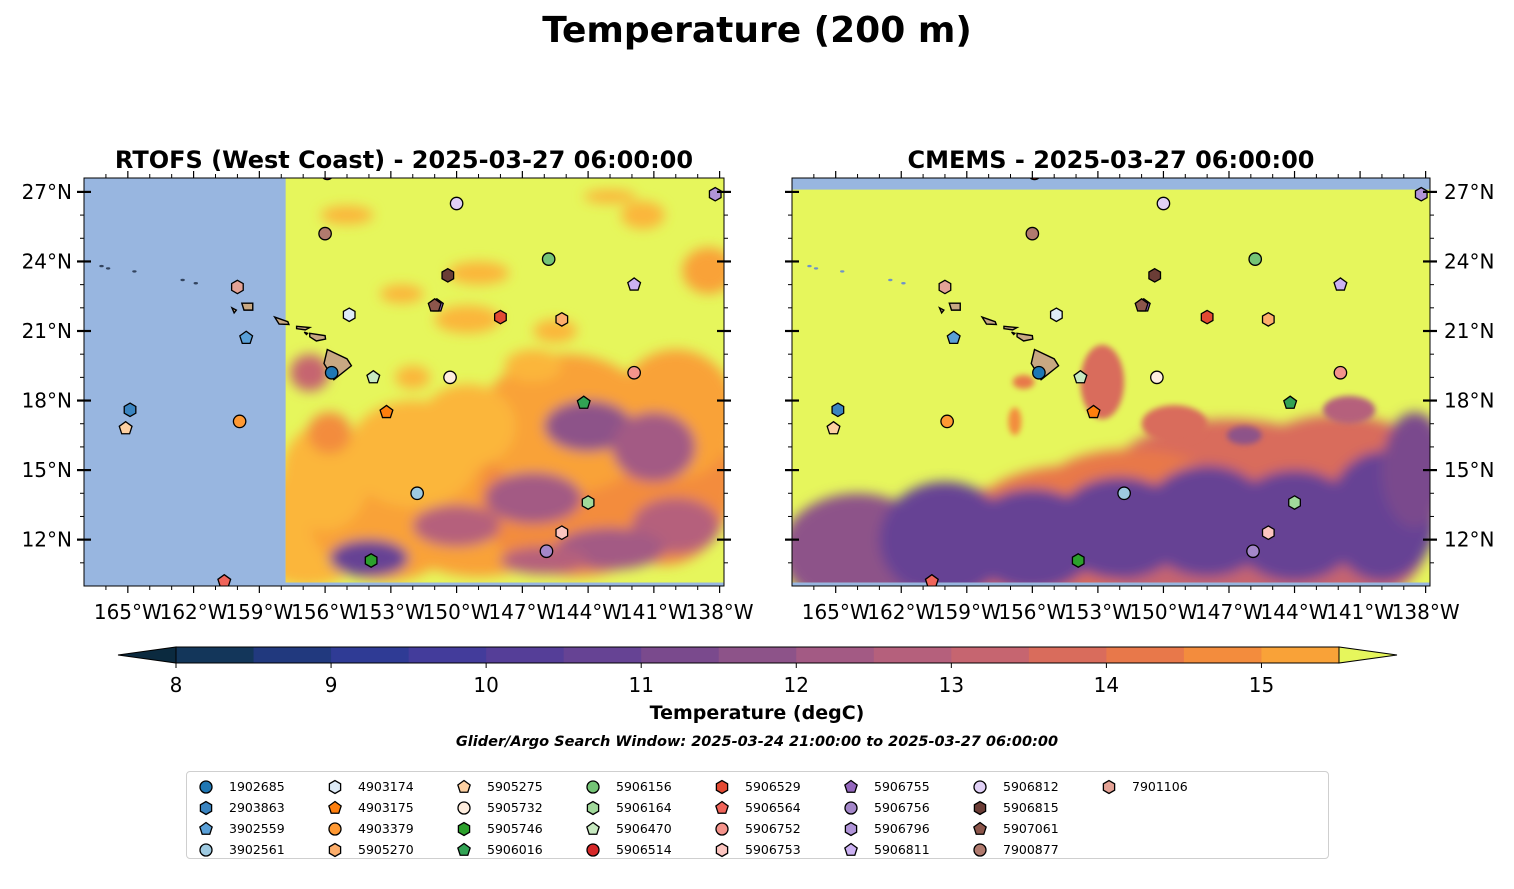  What do you see at coordinates (251, 807) in the screenshot?
I see `legend-entry: 2903863` at bounding box center [251, 807].